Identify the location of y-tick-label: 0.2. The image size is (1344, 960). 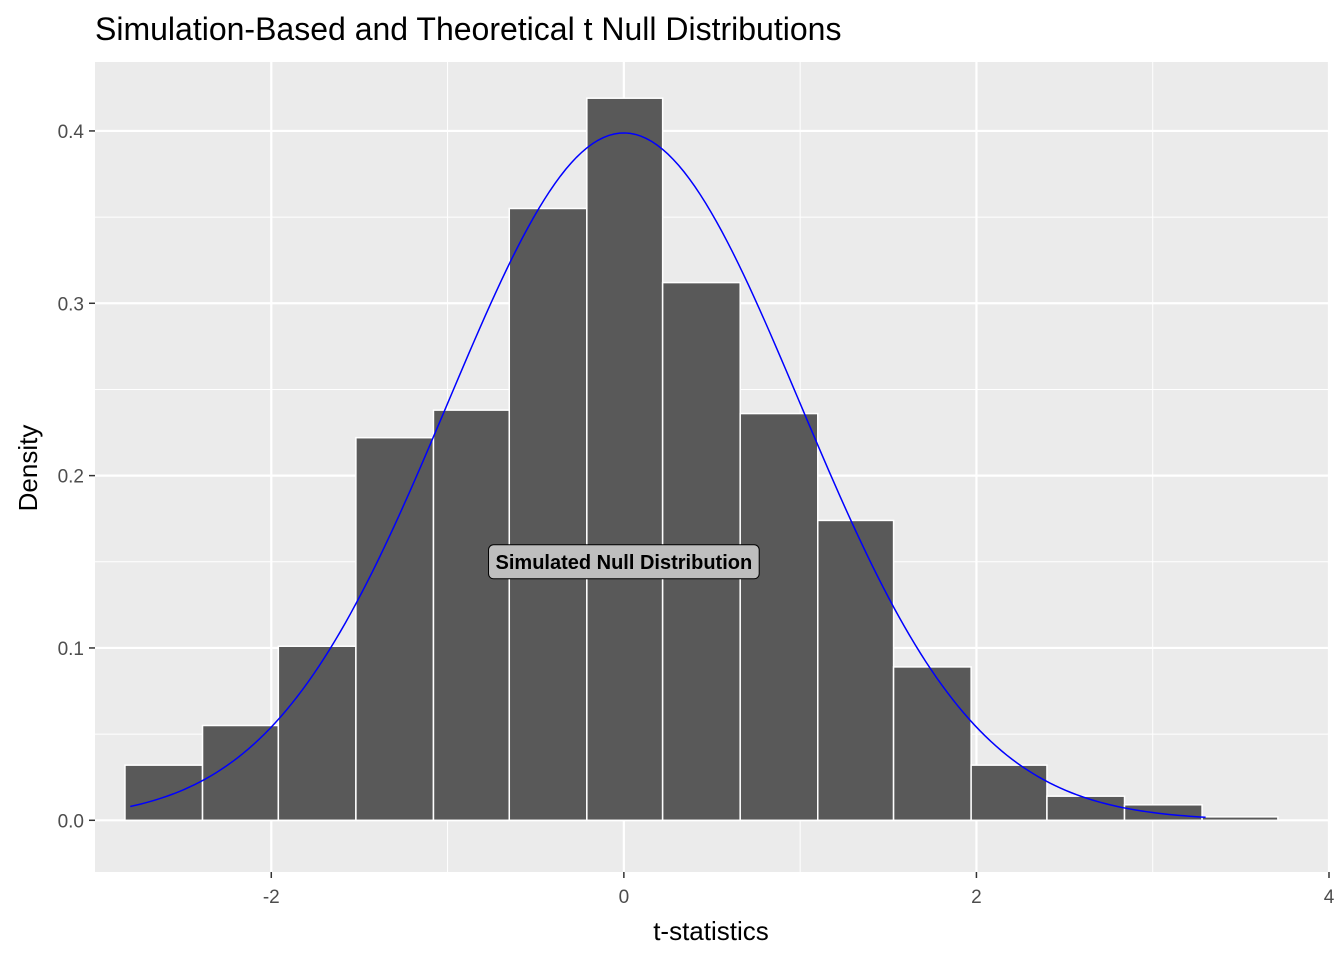
(71, 477).